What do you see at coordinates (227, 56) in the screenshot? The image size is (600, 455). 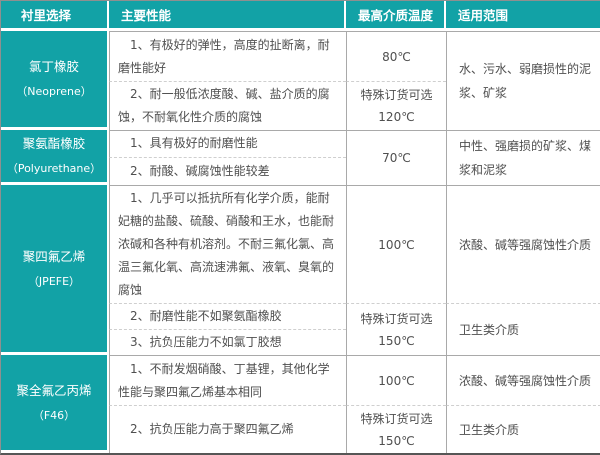 I see `performance-cell: 1、有极好的弹性，高度的扯断离，耐磨性能好` at bounding box center [227, 56].